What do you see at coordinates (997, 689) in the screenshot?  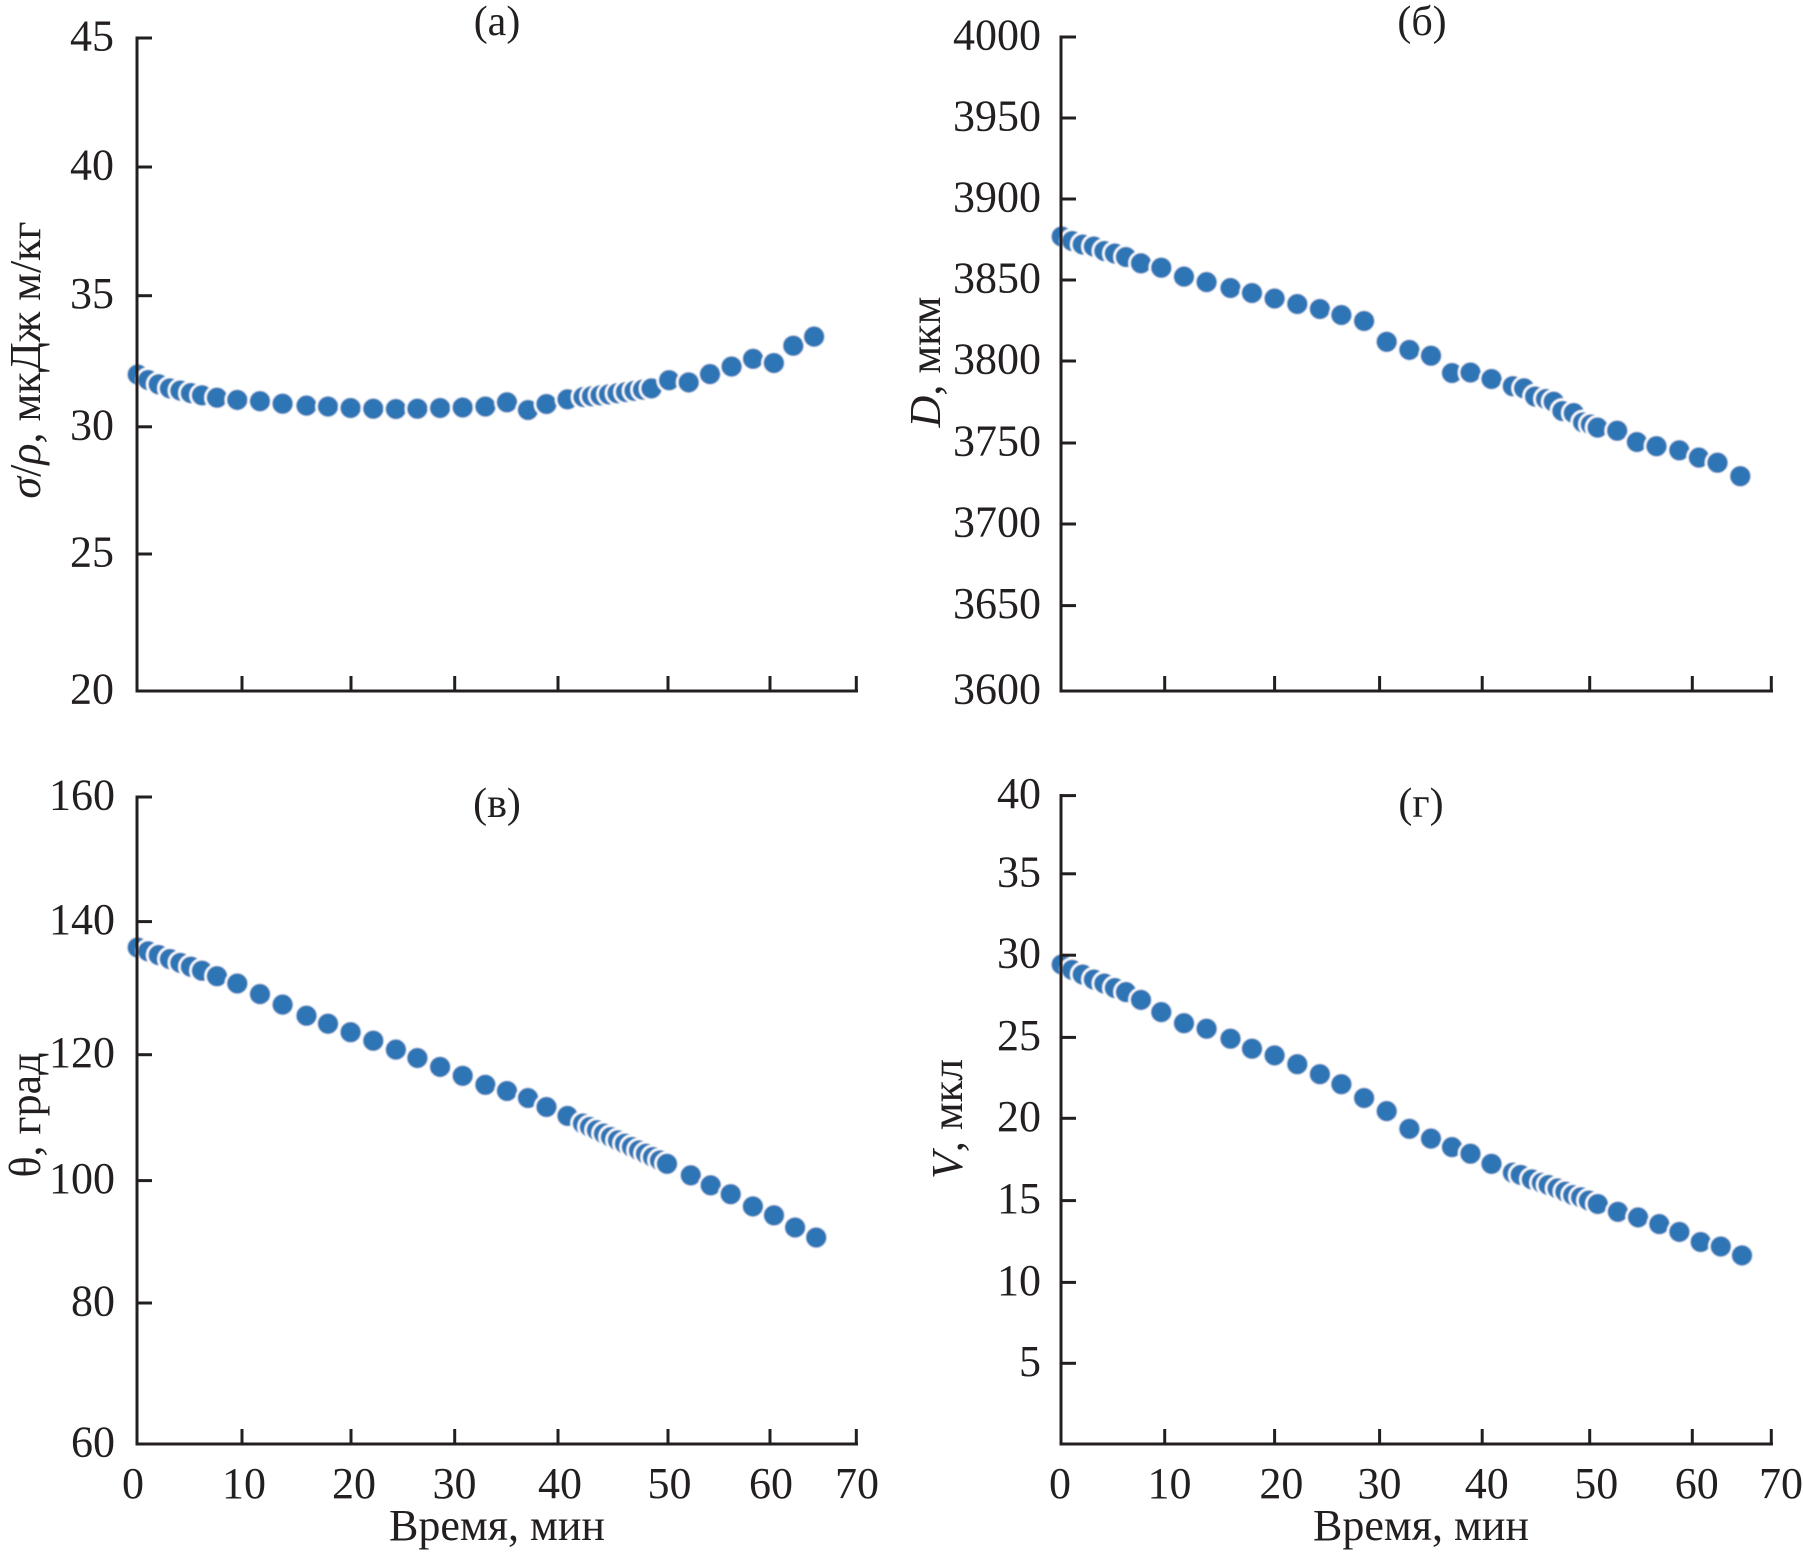 I see `svg-text: 3600` at bounding box center [997, 689].